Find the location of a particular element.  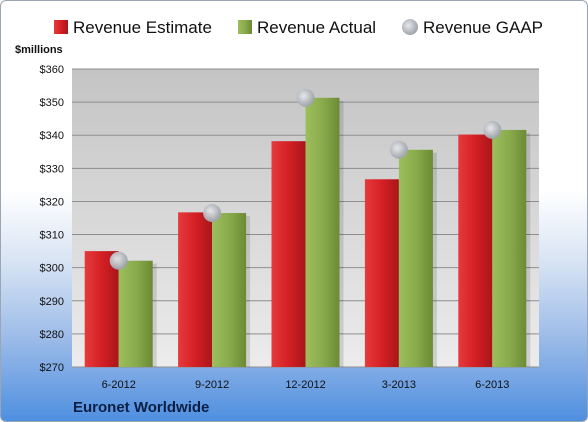

x-axis-labels: 6-2012 9-2012 12-2012 3-2013 6-2013 is located at coordinates (306, 385).